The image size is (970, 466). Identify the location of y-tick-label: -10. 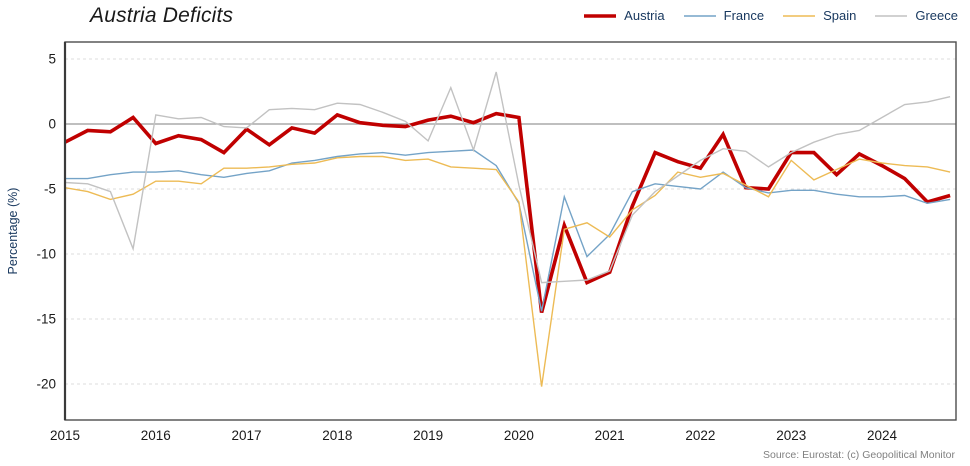
(46, 254).